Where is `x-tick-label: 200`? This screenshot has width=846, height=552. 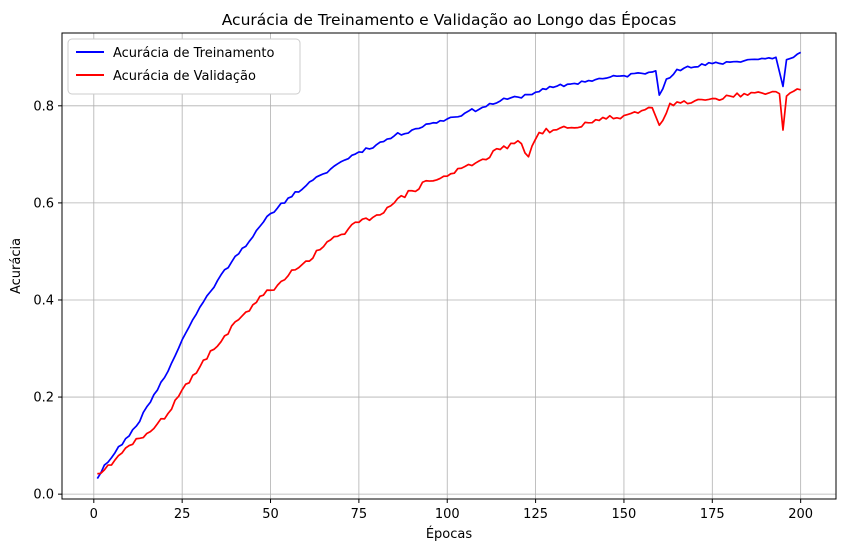 x-tick-label: 200 is located at coordinates (800, 514).